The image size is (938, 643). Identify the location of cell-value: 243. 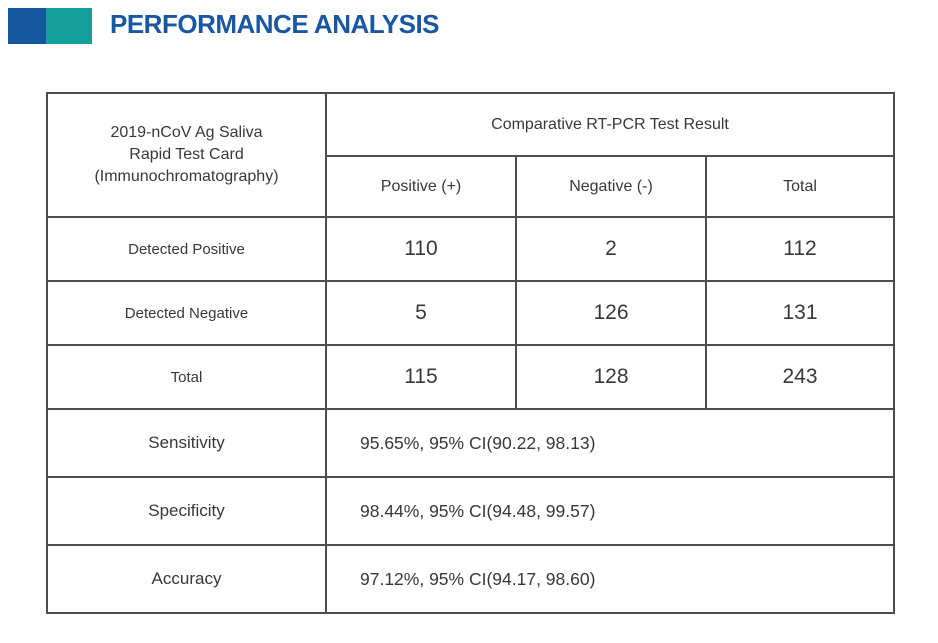
(800, 377).